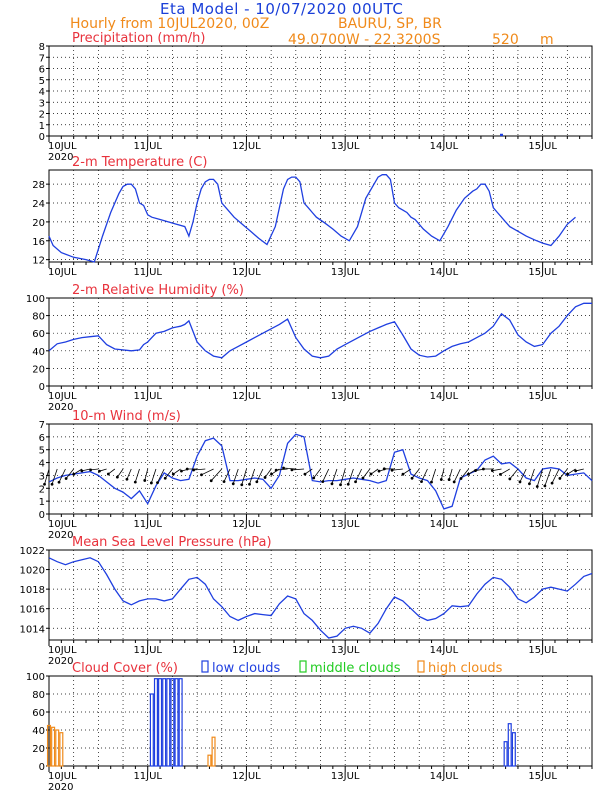 Image resolution: width=612 pixels, height=792 pixels. What do you see at coordinates (501, 134) in the screenshot?
I see `precip-bar` at bounding box center [501, 134].